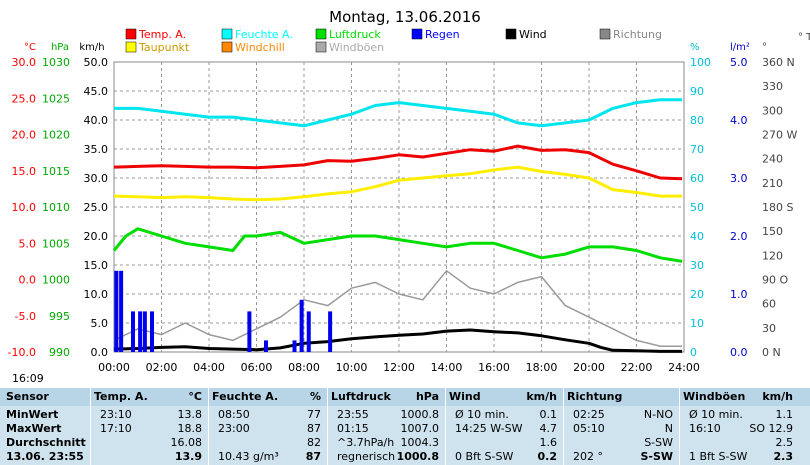 The width and height of the screenshot is (810, 465). I want to click on table-header: Richtung, so click(595, 396).